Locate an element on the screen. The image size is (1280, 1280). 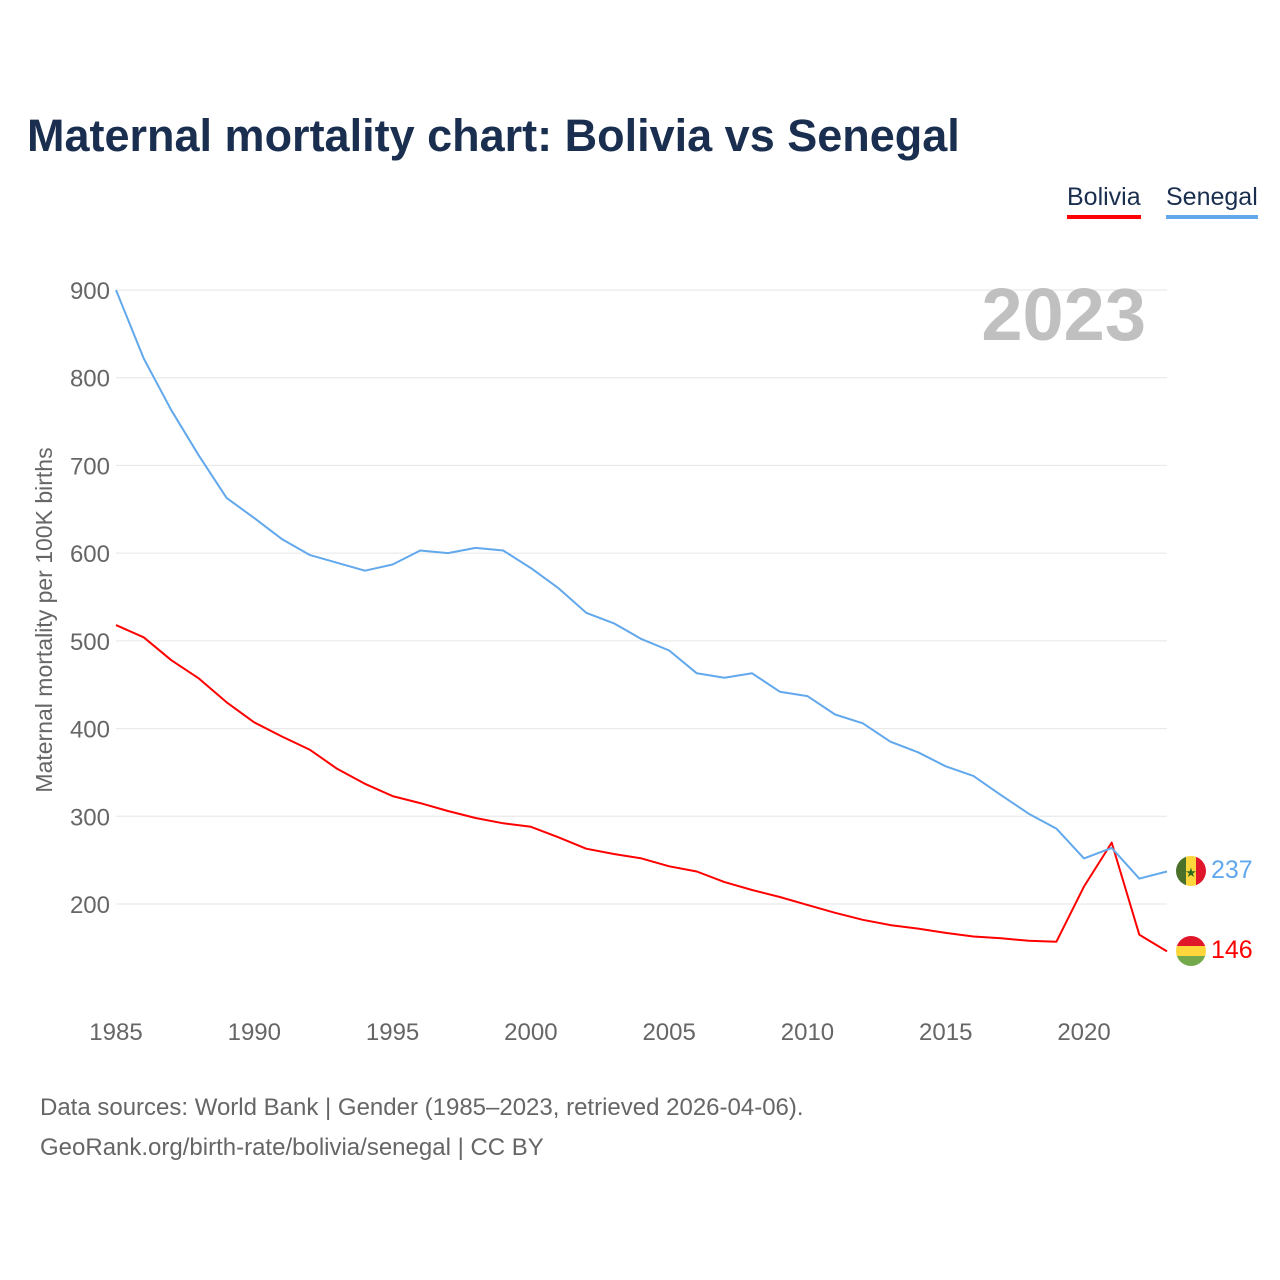
year-label: 2023 is located at coordinates (1063, 314).